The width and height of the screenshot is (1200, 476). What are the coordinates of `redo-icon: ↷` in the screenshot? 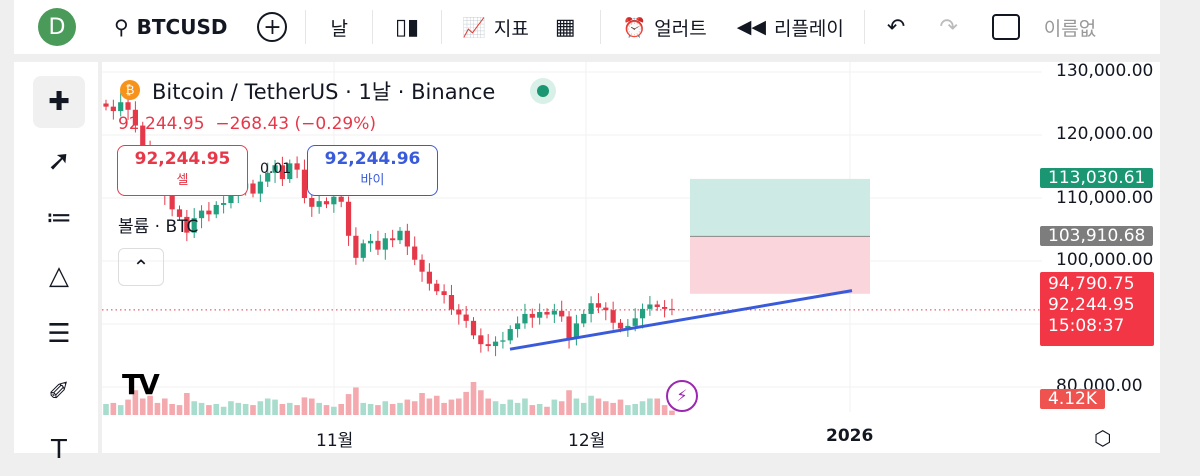 It's located at (948, 27).